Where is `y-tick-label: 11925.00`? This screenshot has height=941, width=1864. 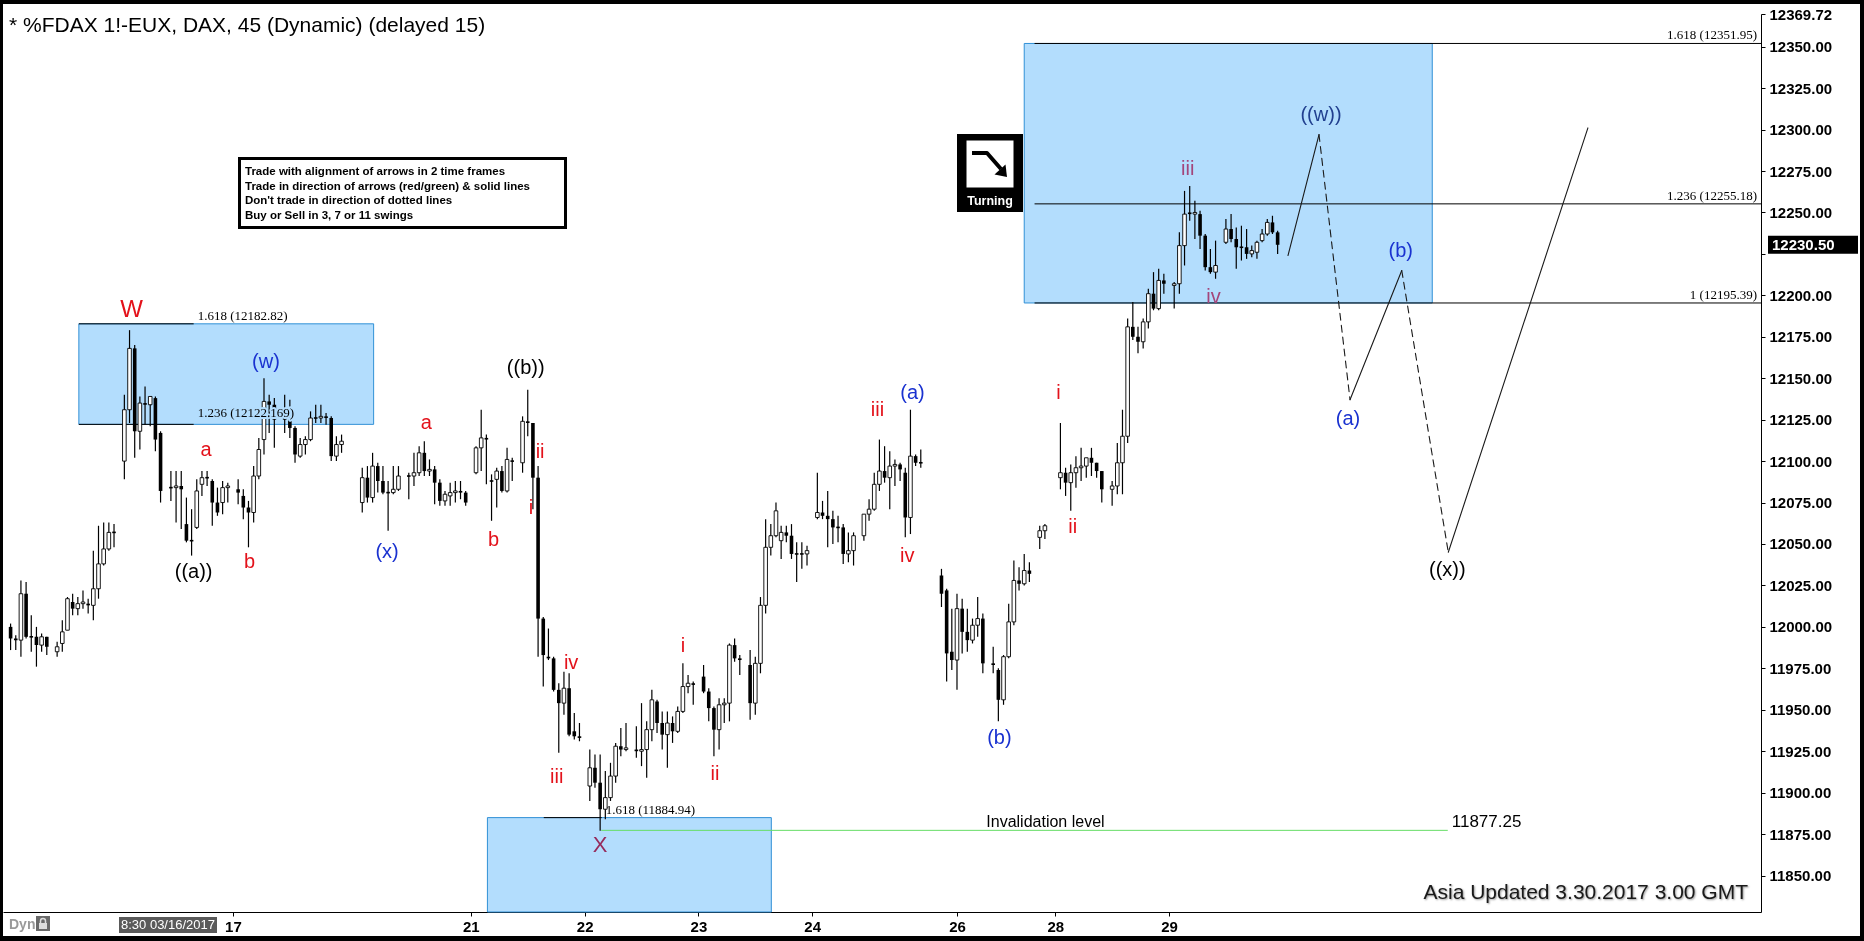 y-tick-label: 11925.00 is located at coordinates (1800, 751).